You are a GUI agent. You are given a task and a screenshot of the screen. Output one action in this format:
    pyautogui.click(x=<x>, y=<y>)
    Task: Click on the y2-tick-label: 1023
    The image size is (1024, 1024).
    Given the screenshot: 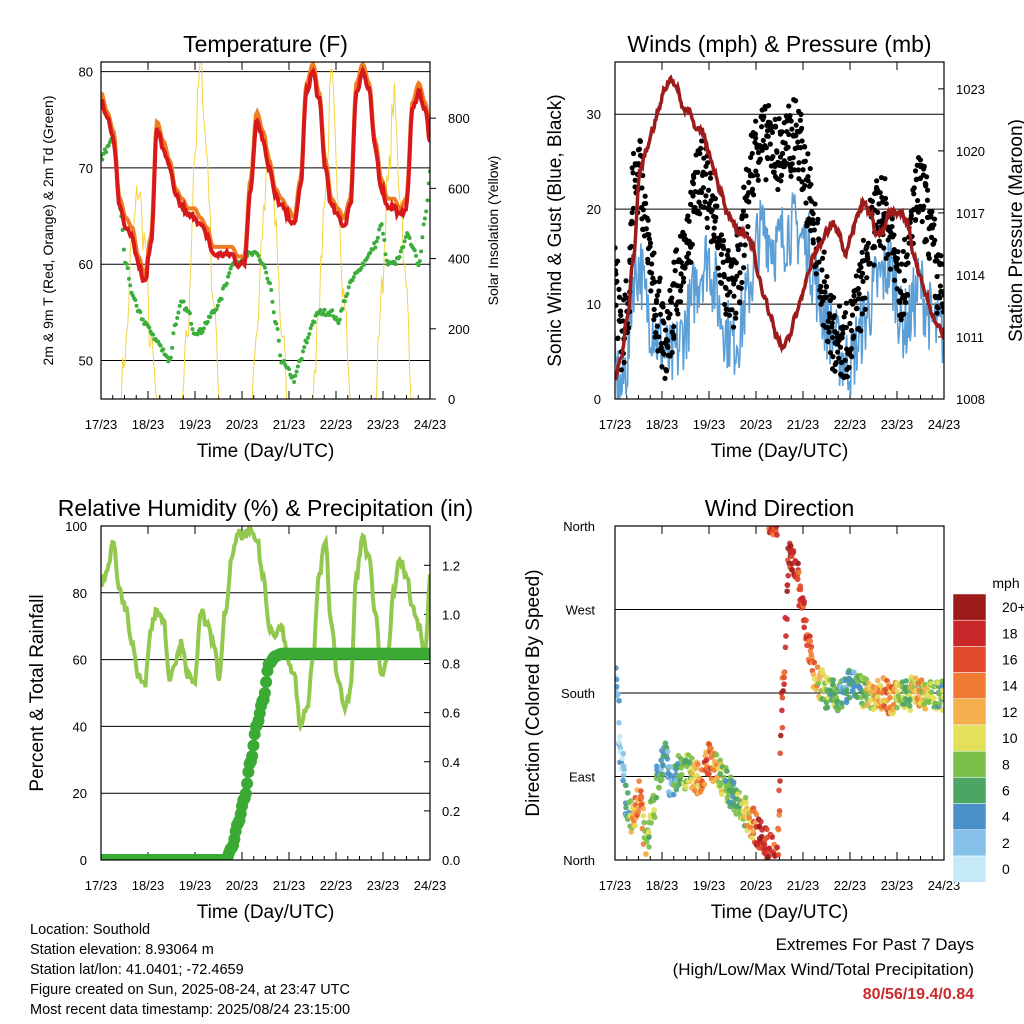 What is the action you would take?
    pyautogui.click(x=970, y=89)
    